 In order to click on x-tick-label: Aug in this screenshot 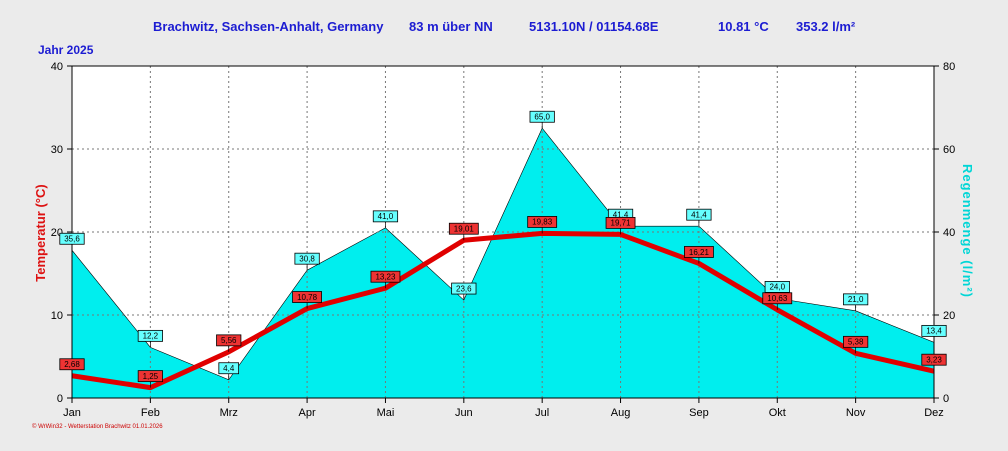, I will do `click(621, 413)`.